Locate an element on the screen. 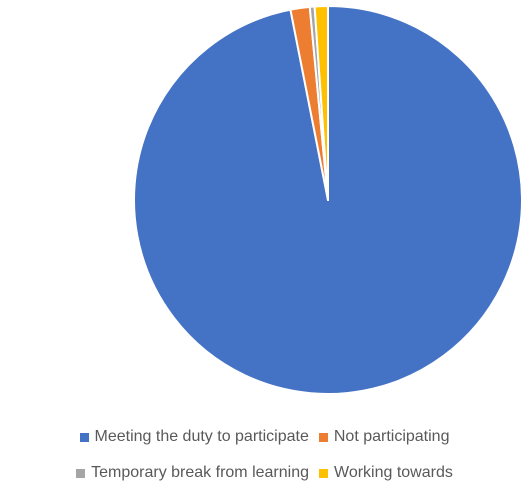 The width and height of the screenshot is (529, 492). legend-item-temporary-break: Temporary break from learning is located at coordinates (192, 473).